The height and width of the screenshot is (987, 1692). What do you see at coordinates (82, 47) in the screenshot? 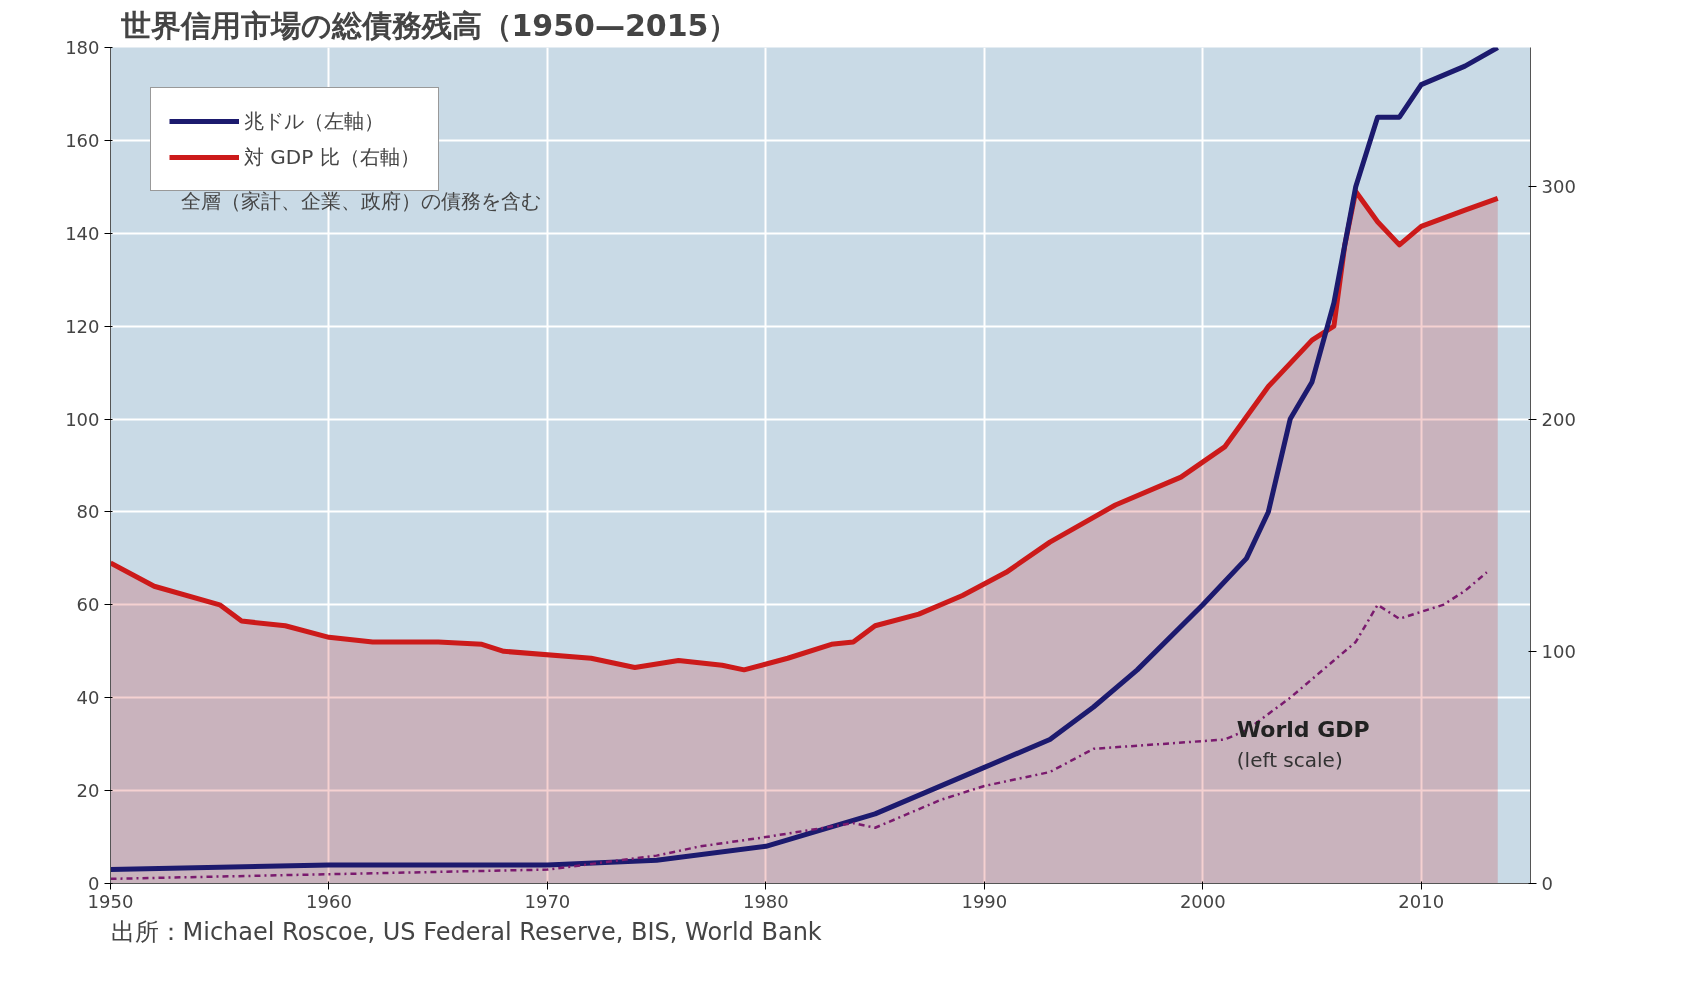
I see `y-tick-label: 180` at bounding box center [82, 47].